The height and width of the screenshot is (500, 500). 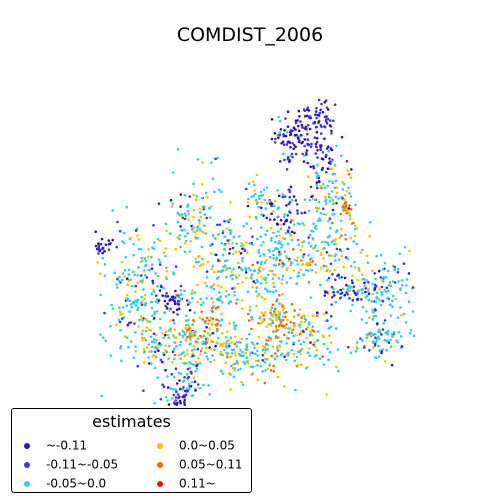 I want to click on map-title: COMDIST_2006, so click(x=250, y=35).